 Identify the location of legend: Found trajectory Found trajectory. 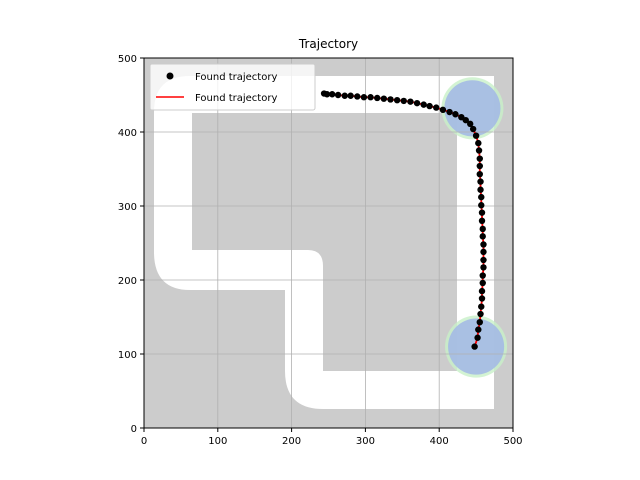
(232, 87).